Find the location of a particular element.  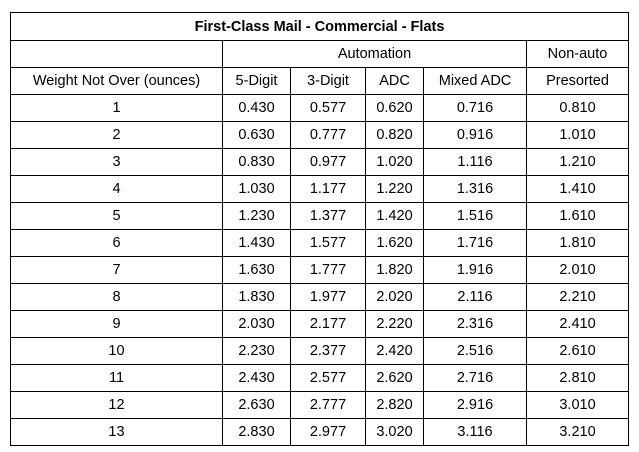

column-header-3-digit: 3-Digit is located at coordinates (328, 81).